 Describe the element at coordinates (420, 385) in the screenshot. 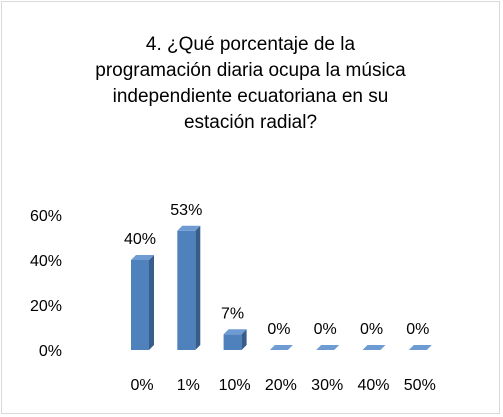

I see `x-tick-label: 50%` at that location.